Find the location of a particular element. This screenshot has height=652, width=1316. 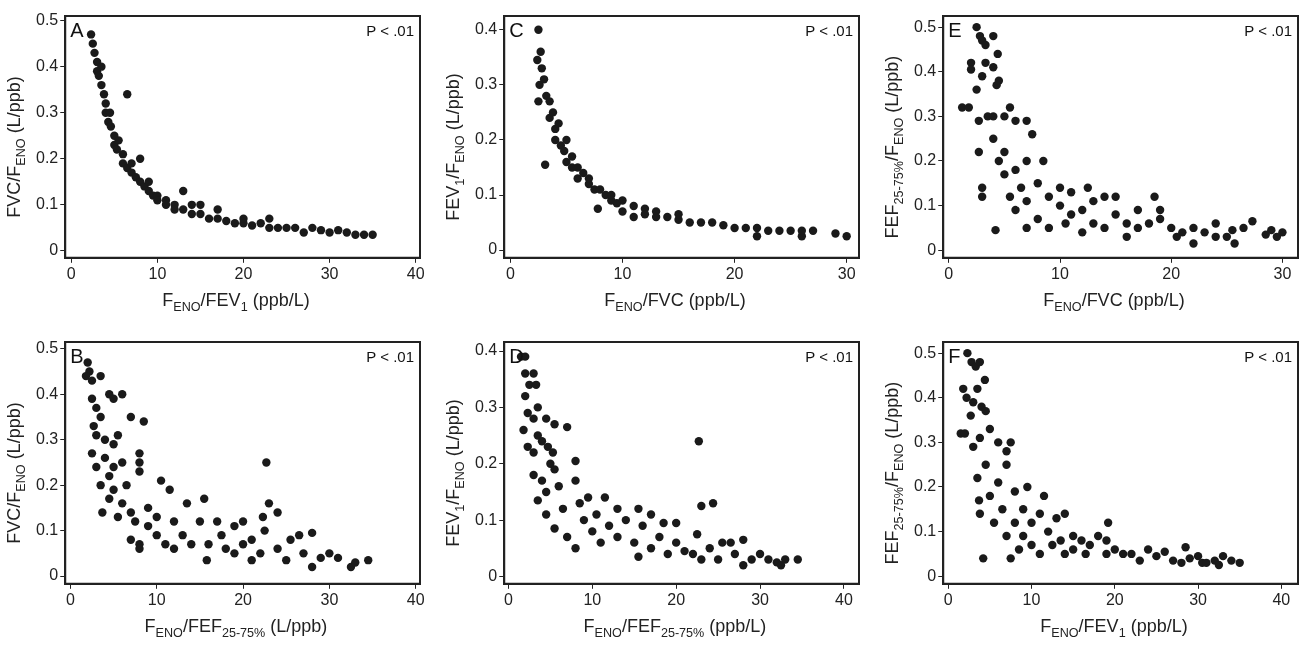

annotation: E is located at coordinates (955, 29).